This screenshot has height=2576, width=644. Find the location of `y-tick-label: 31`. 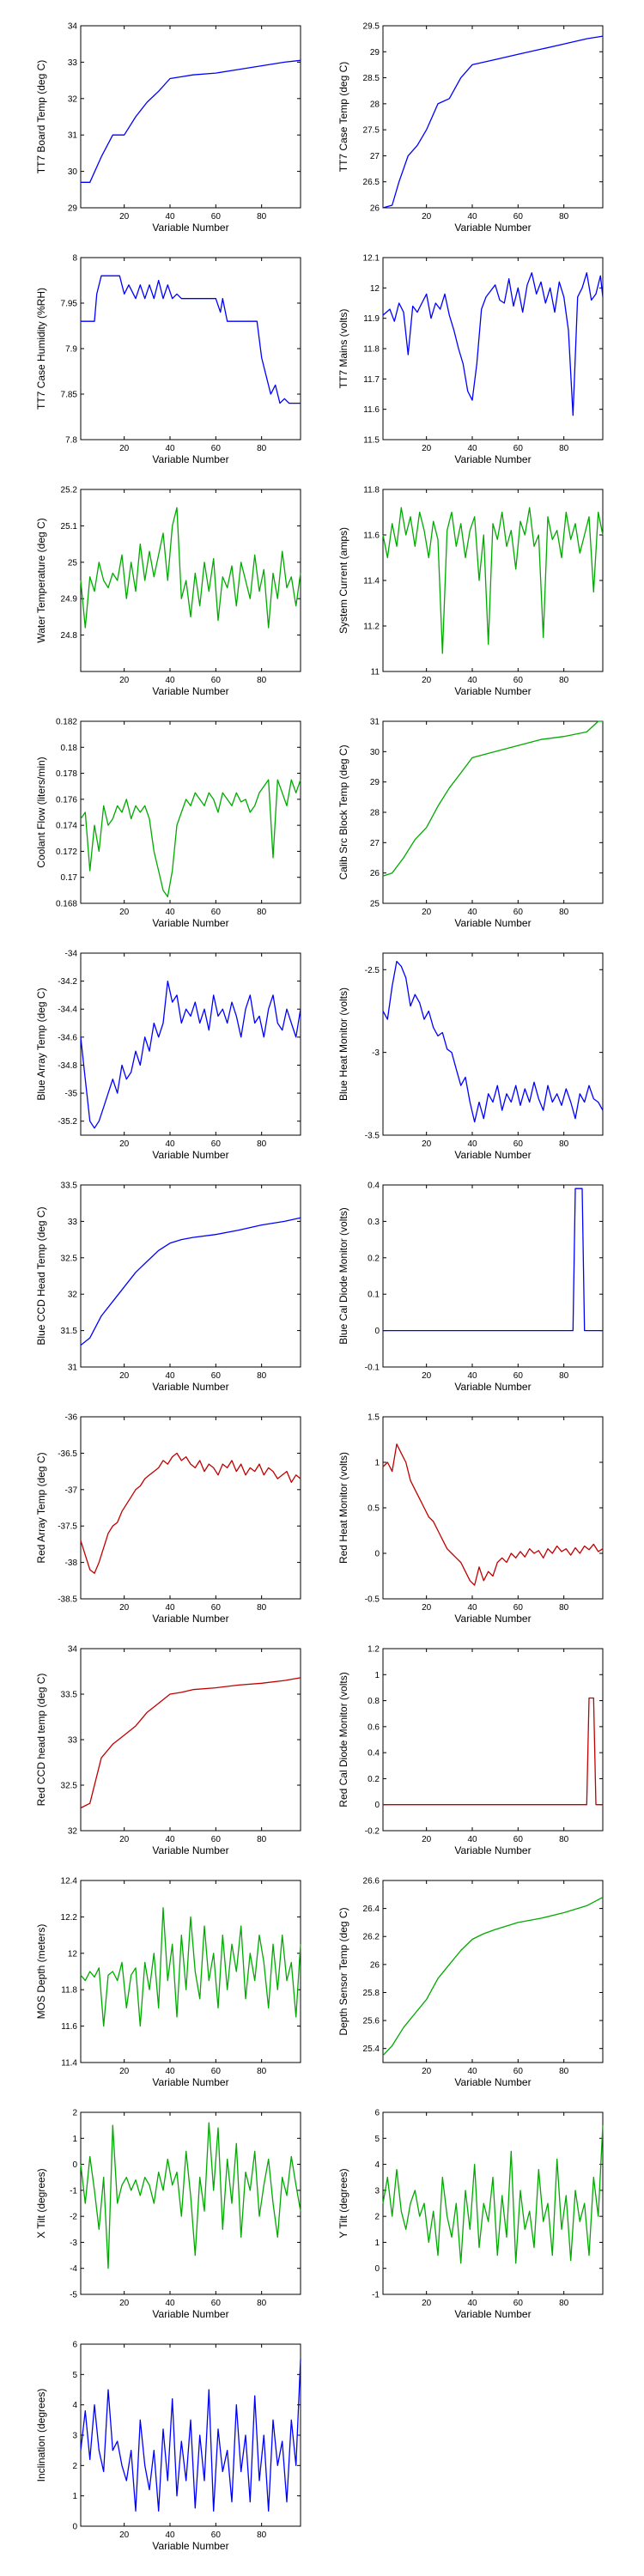

y-tick-label: 31 is located at coordinates (73, 1368).